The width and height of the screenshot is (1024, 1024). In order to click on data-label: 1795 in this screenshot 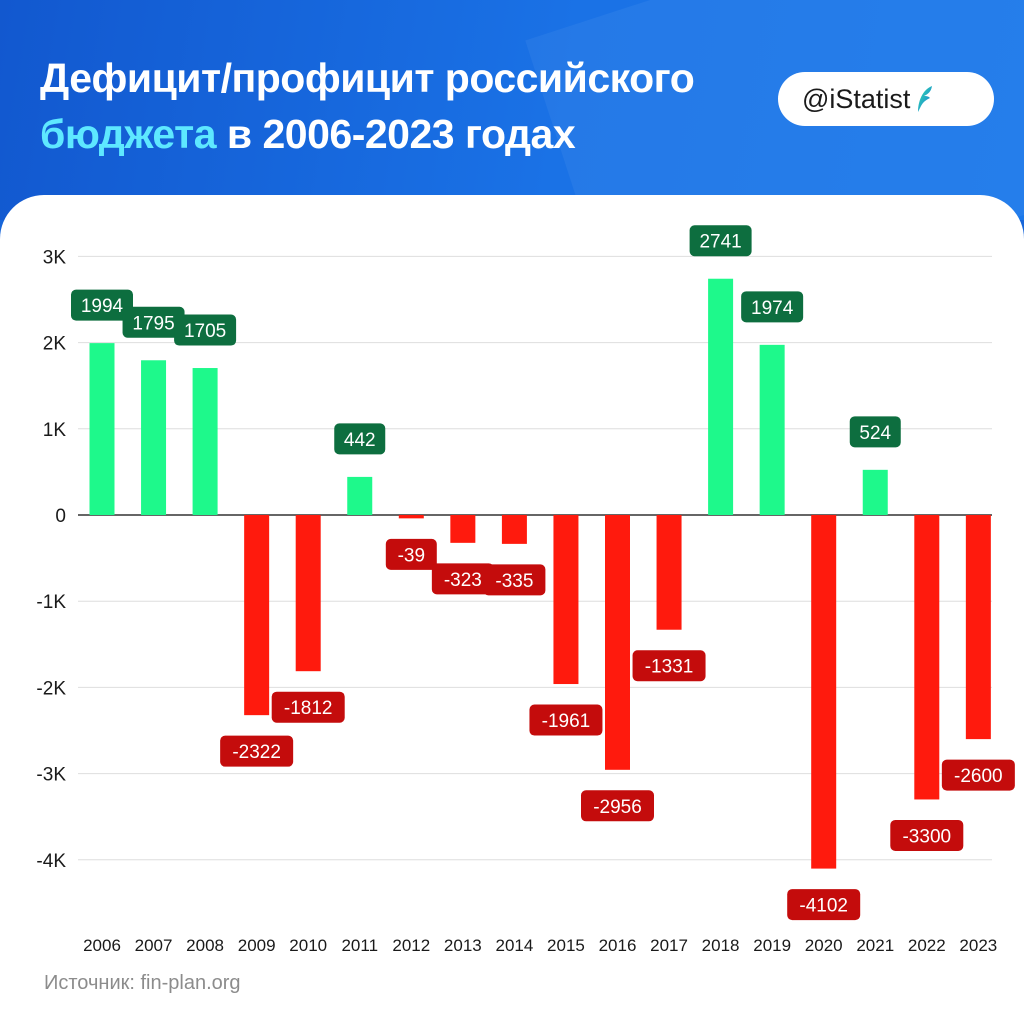, I will do `click(153, 323)`.